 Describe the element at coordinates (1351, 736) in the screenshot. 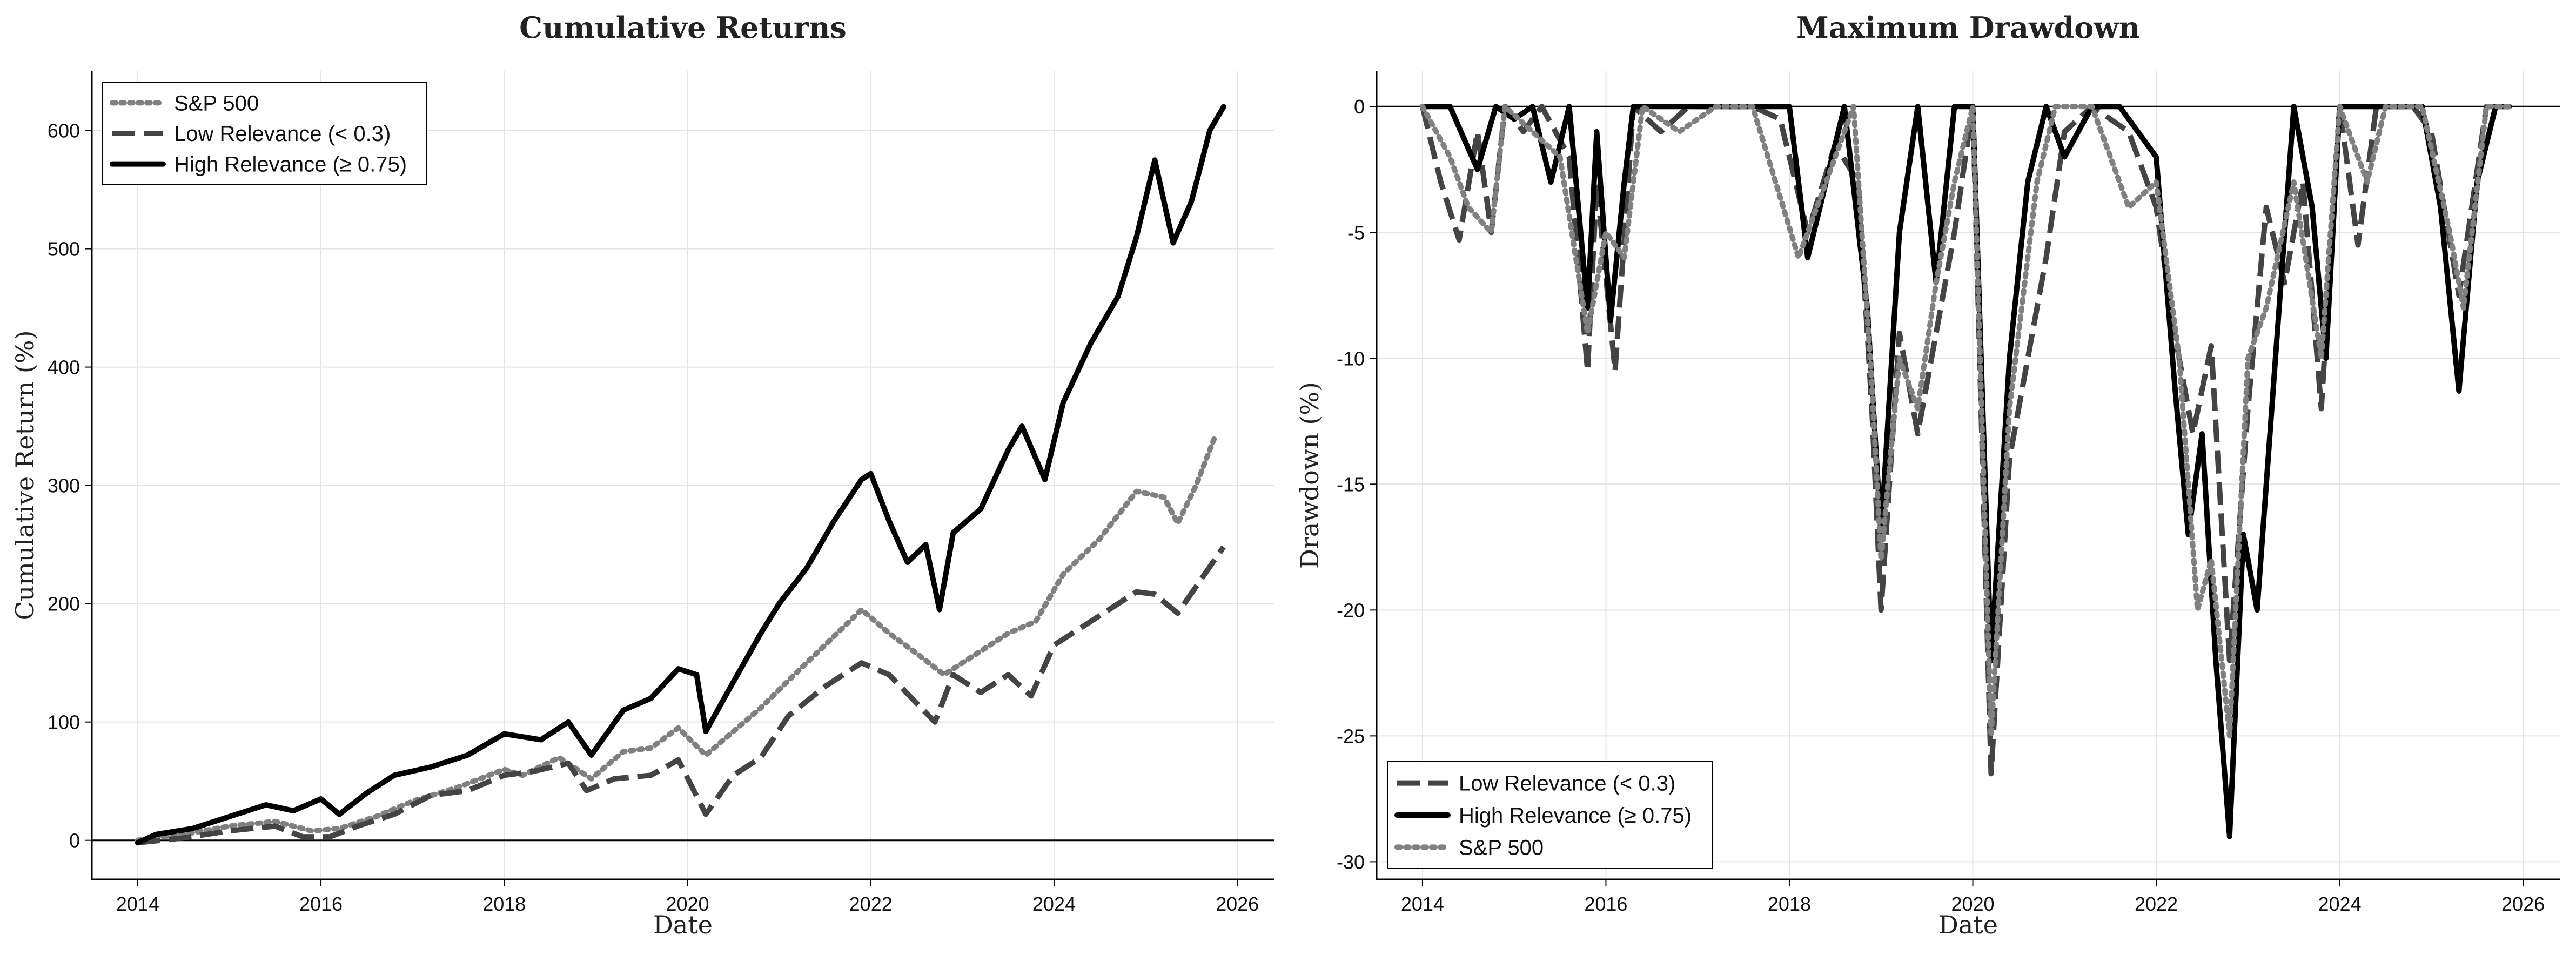

I see `y-tick-label: -25` at that location.